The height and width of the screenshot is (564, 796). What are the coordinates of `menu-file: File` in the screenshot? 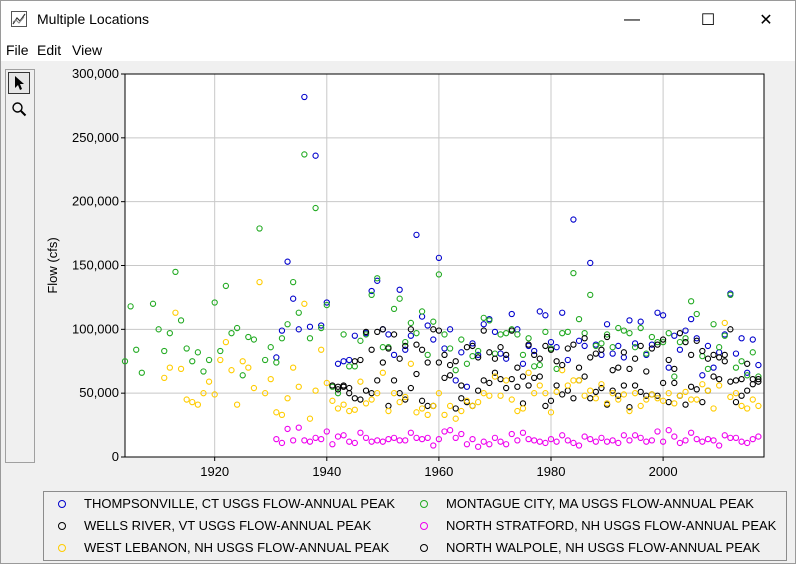 It's located at (17, 50).